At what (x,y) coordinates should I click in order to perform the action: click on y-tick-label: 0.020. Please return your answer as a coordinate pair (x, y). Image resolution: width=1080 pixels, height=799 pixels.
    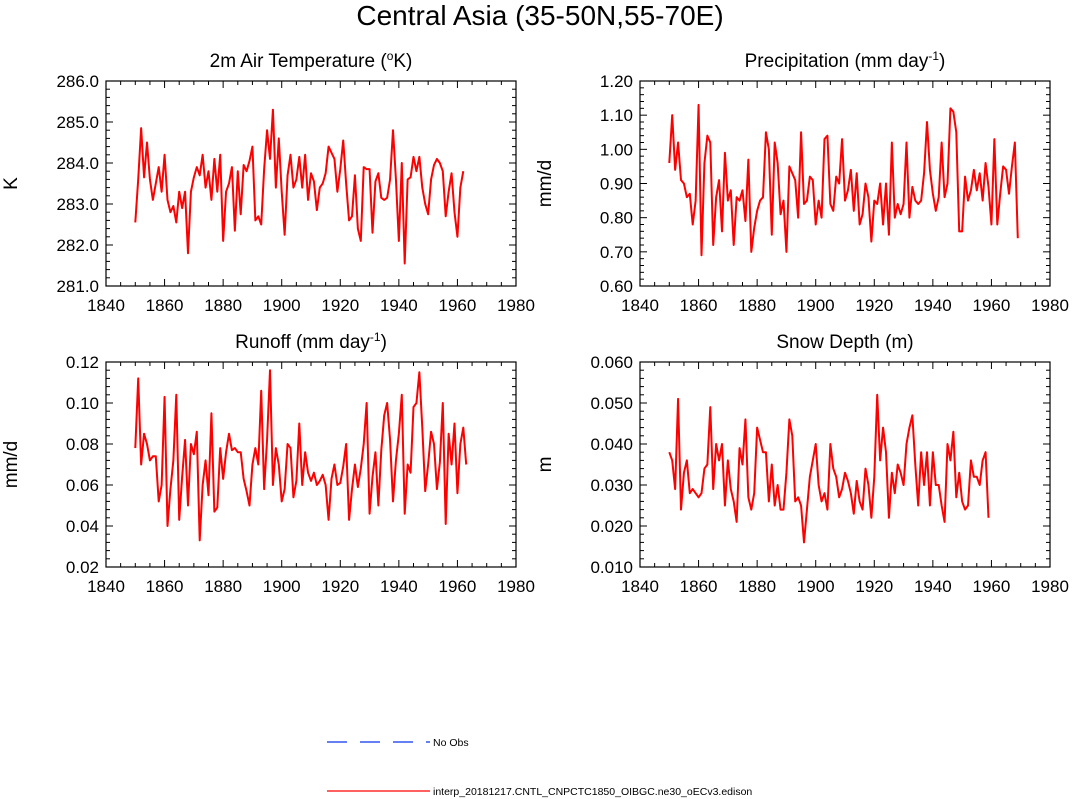
    Looking at the image, I should click on (611, 526).